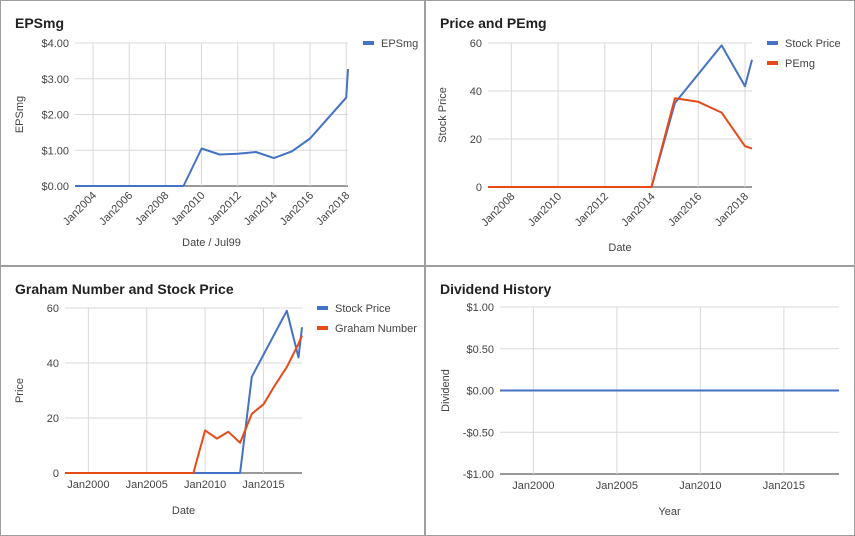 Image resolution: width=855 pixels, height=536 pixels. I want to click on chart-title: EPSmg, so click(40, 23).